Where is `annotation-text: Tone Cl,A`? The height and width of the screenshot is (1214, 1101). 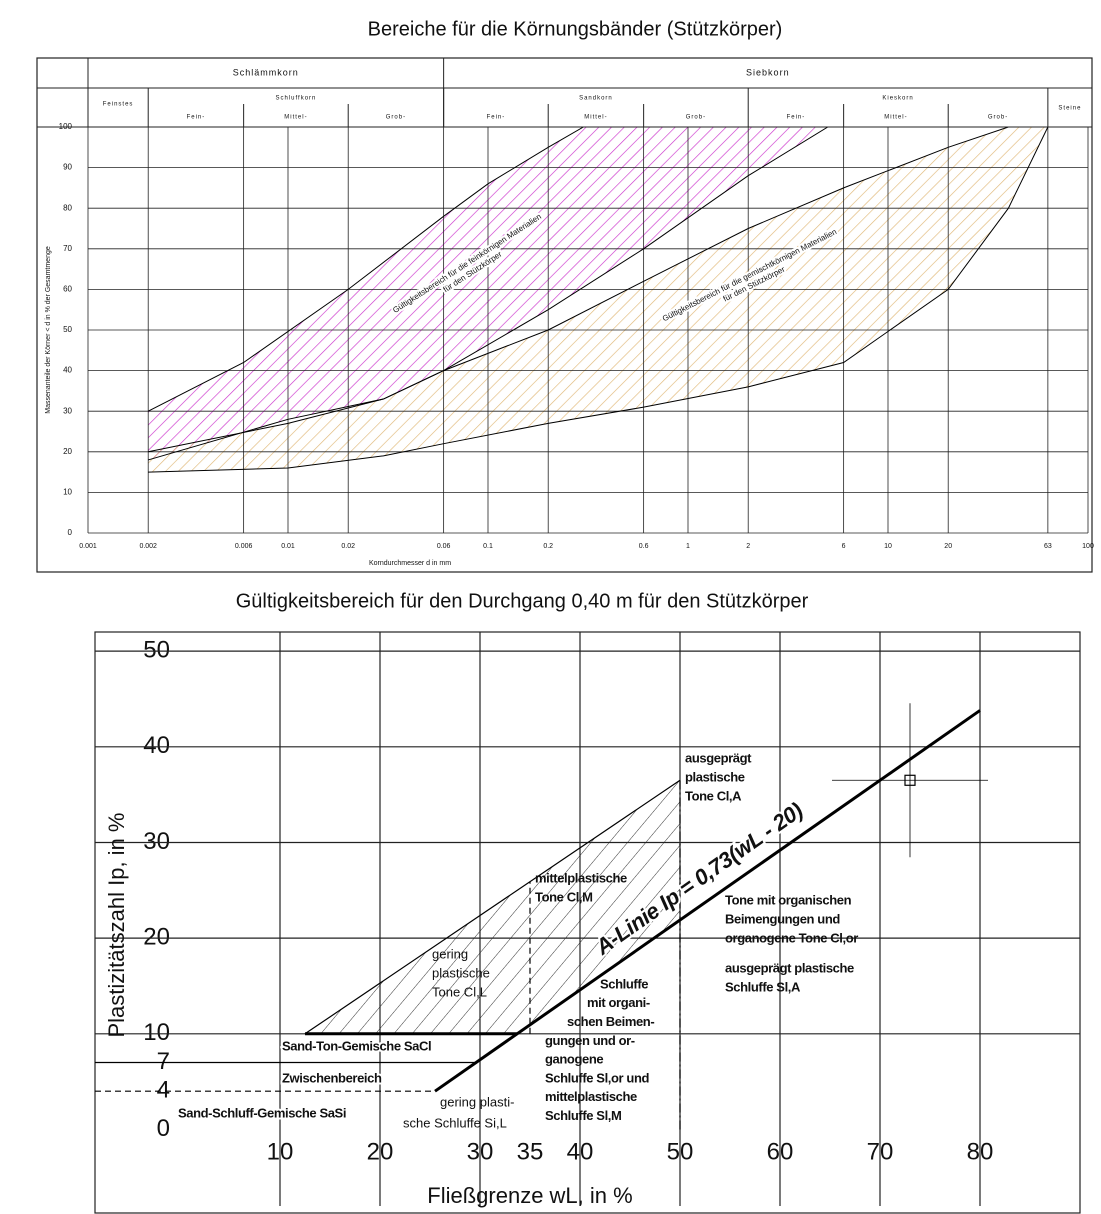
annotation-text: Tone Cl,A is located at coordinates (713, 795).